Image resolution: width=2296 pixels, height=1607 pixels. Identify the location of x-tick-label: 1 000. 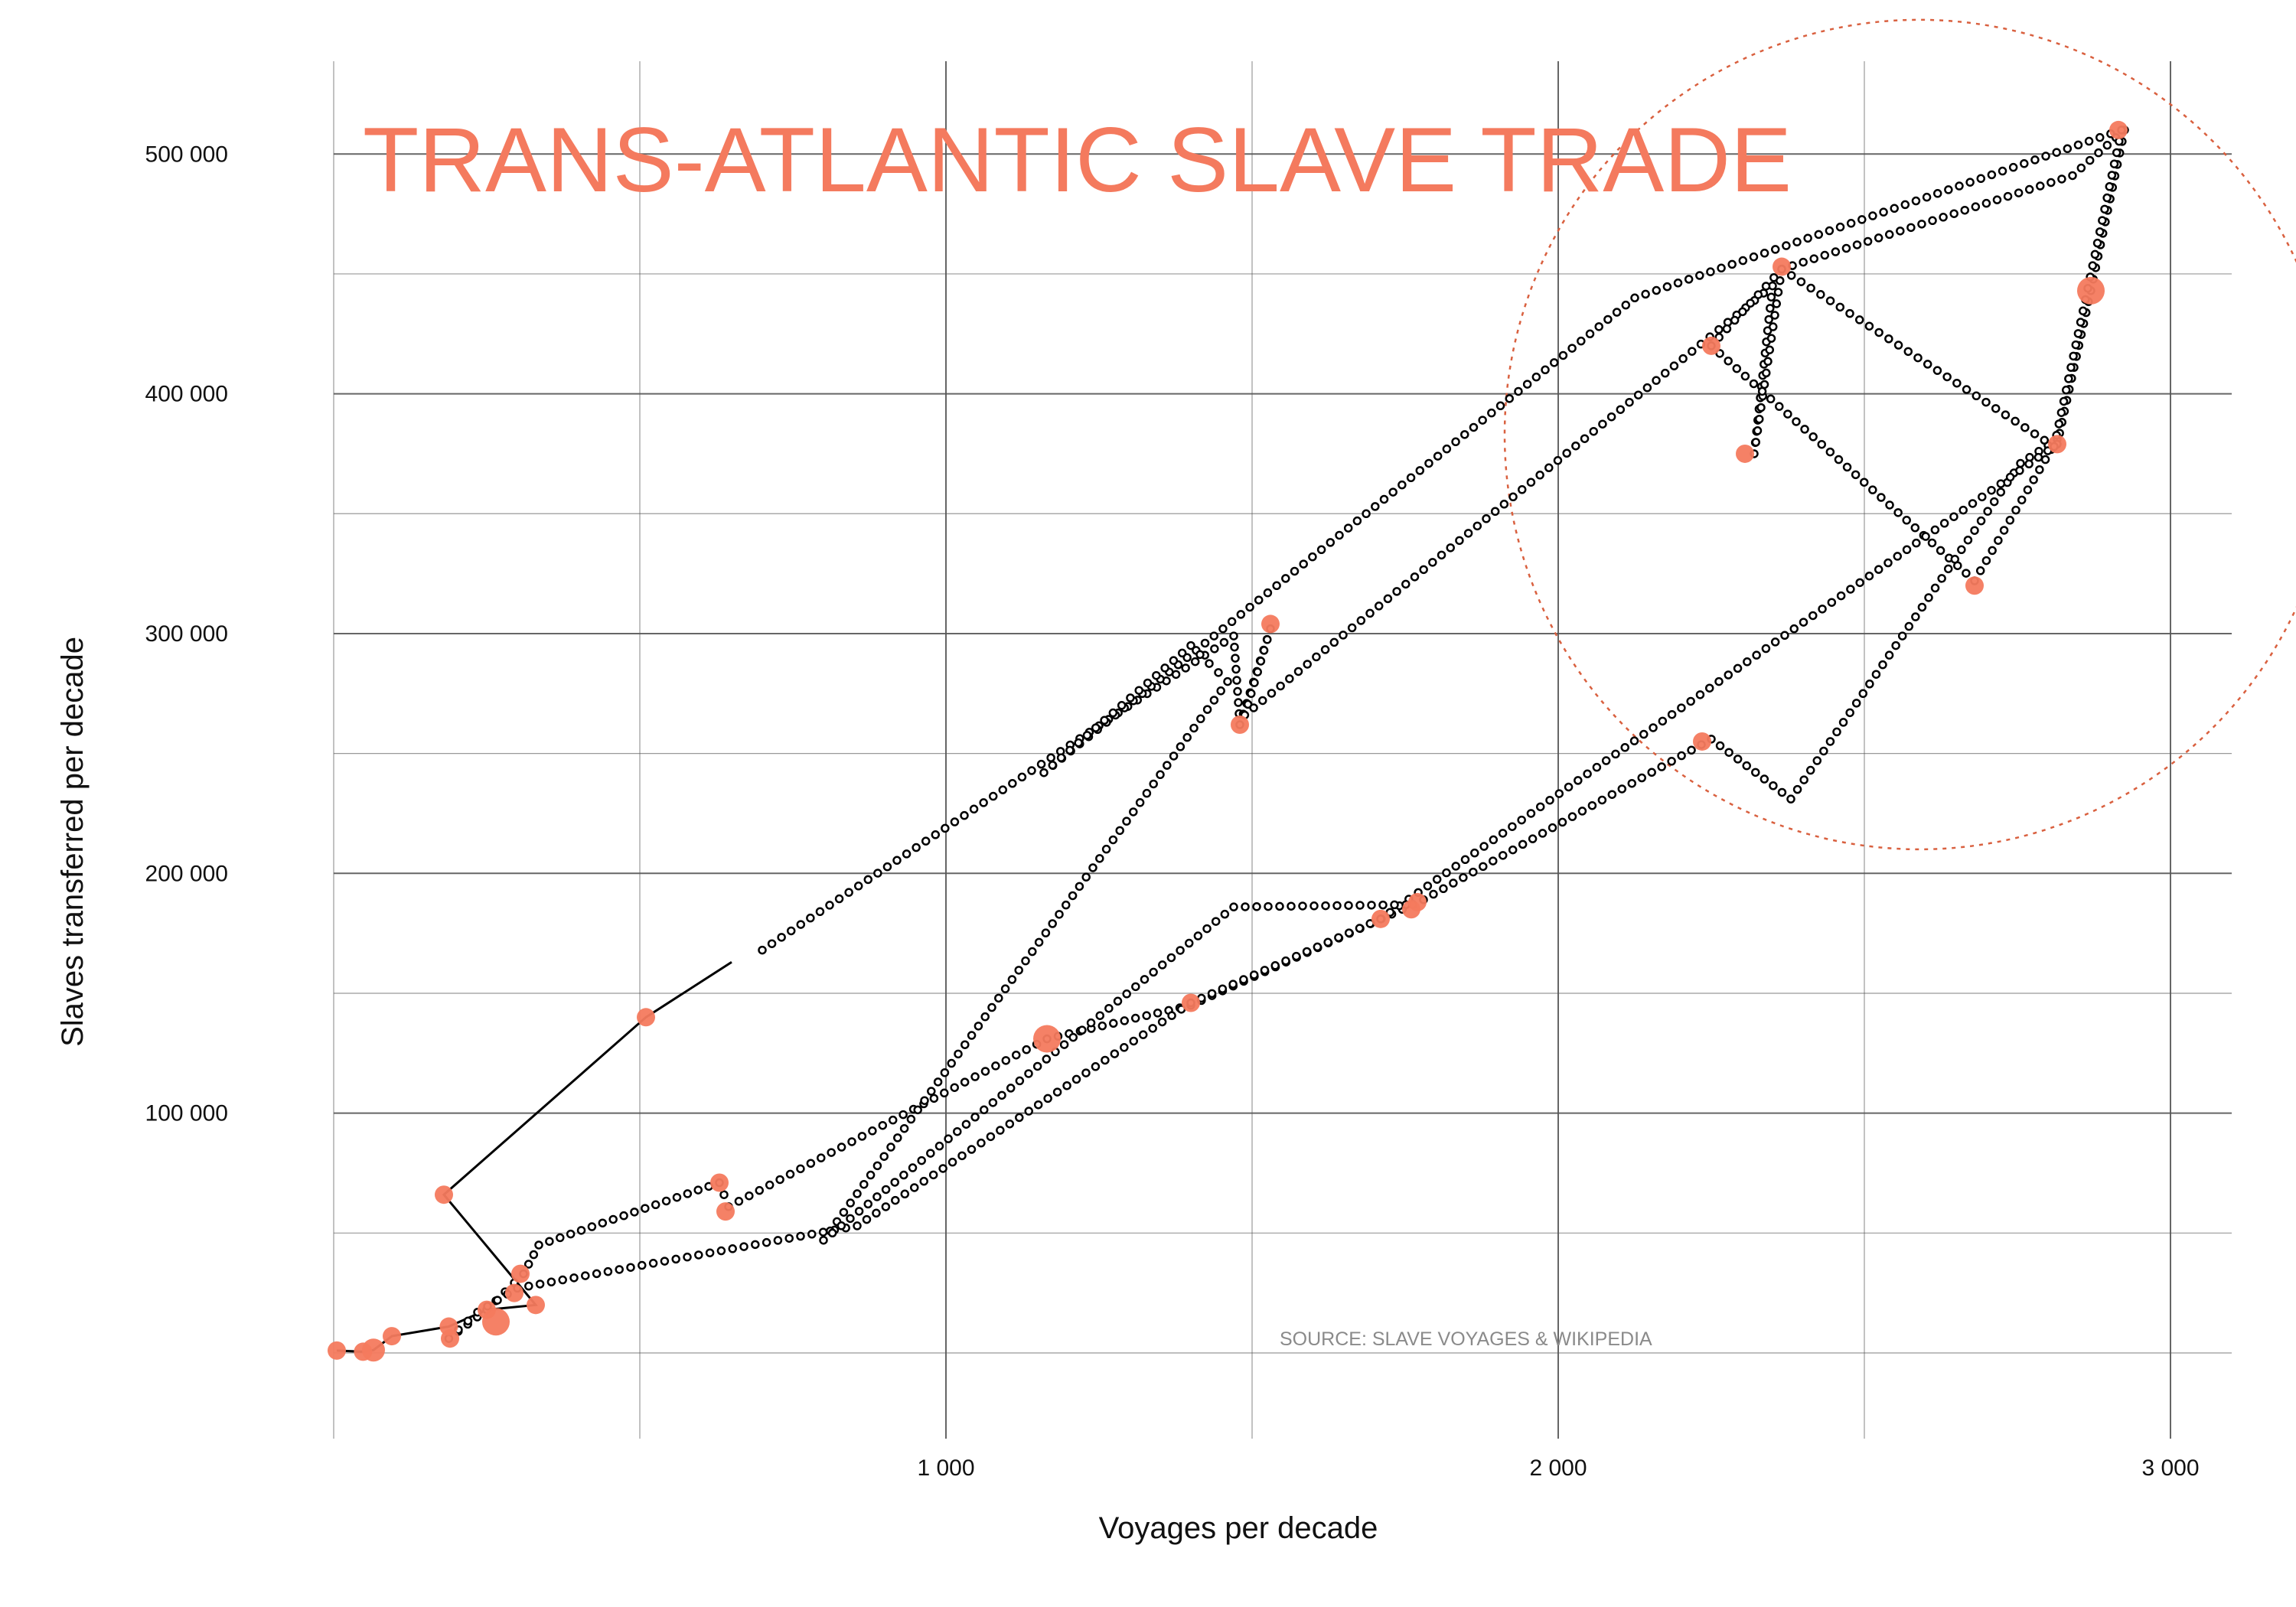
(945, 1468).